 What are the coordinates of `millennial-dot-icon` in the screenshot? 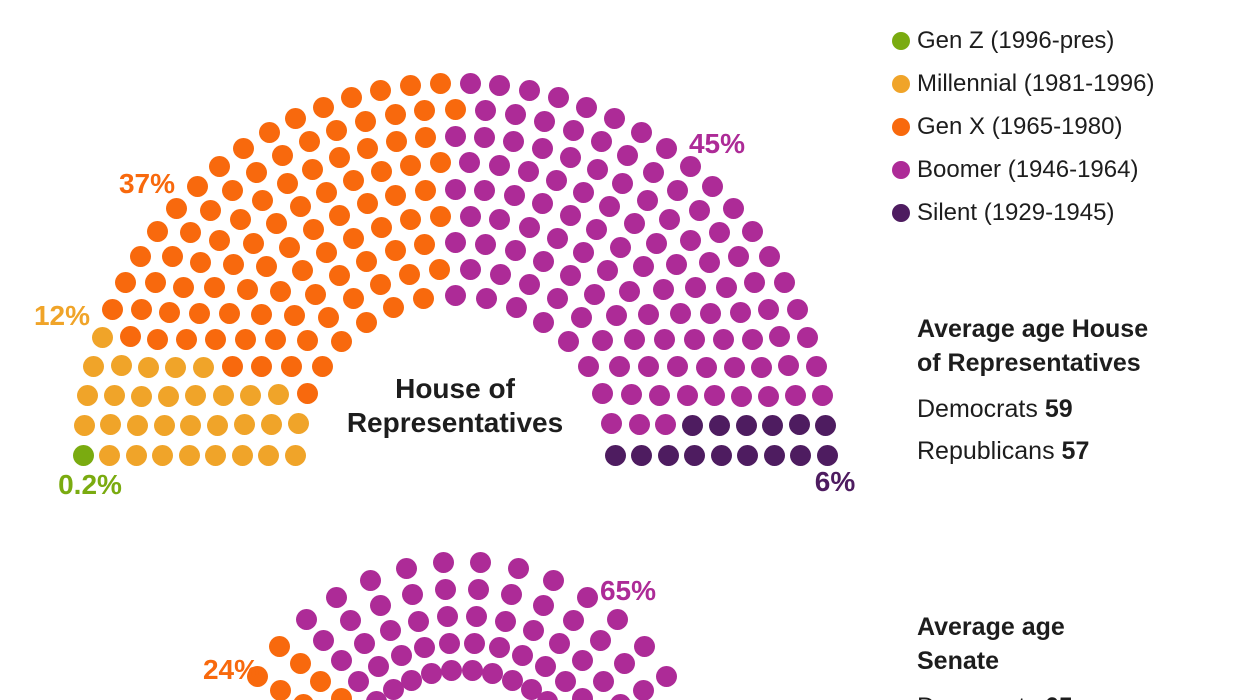 It's located at (901, 83).